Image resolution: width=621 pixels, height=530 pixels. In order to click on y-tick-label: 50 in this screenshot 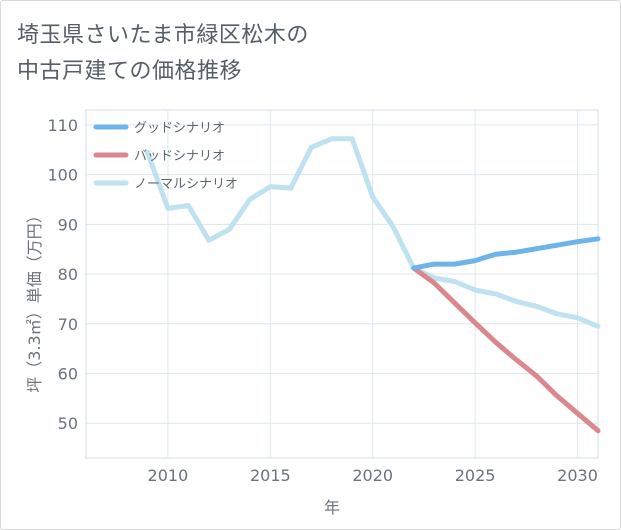, I will do `click(68, 423)`.